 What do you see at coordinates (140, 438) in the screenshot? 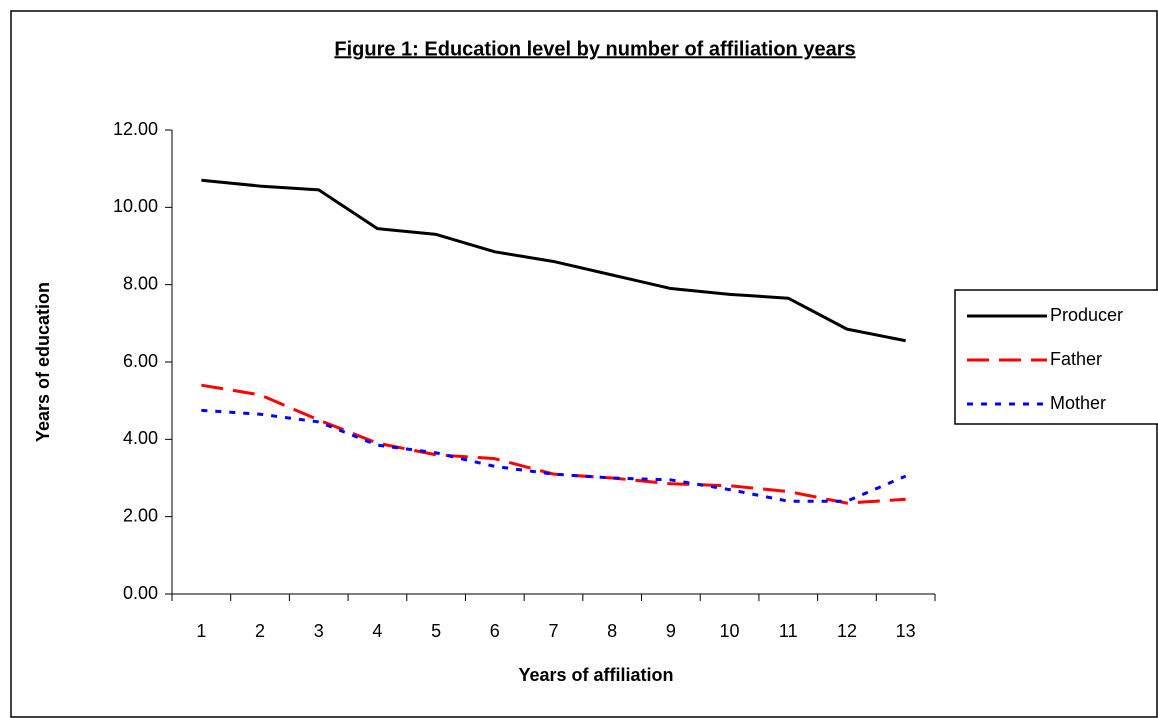
I see `y-tick-label: 4.00` at bounding box center [140, 438].